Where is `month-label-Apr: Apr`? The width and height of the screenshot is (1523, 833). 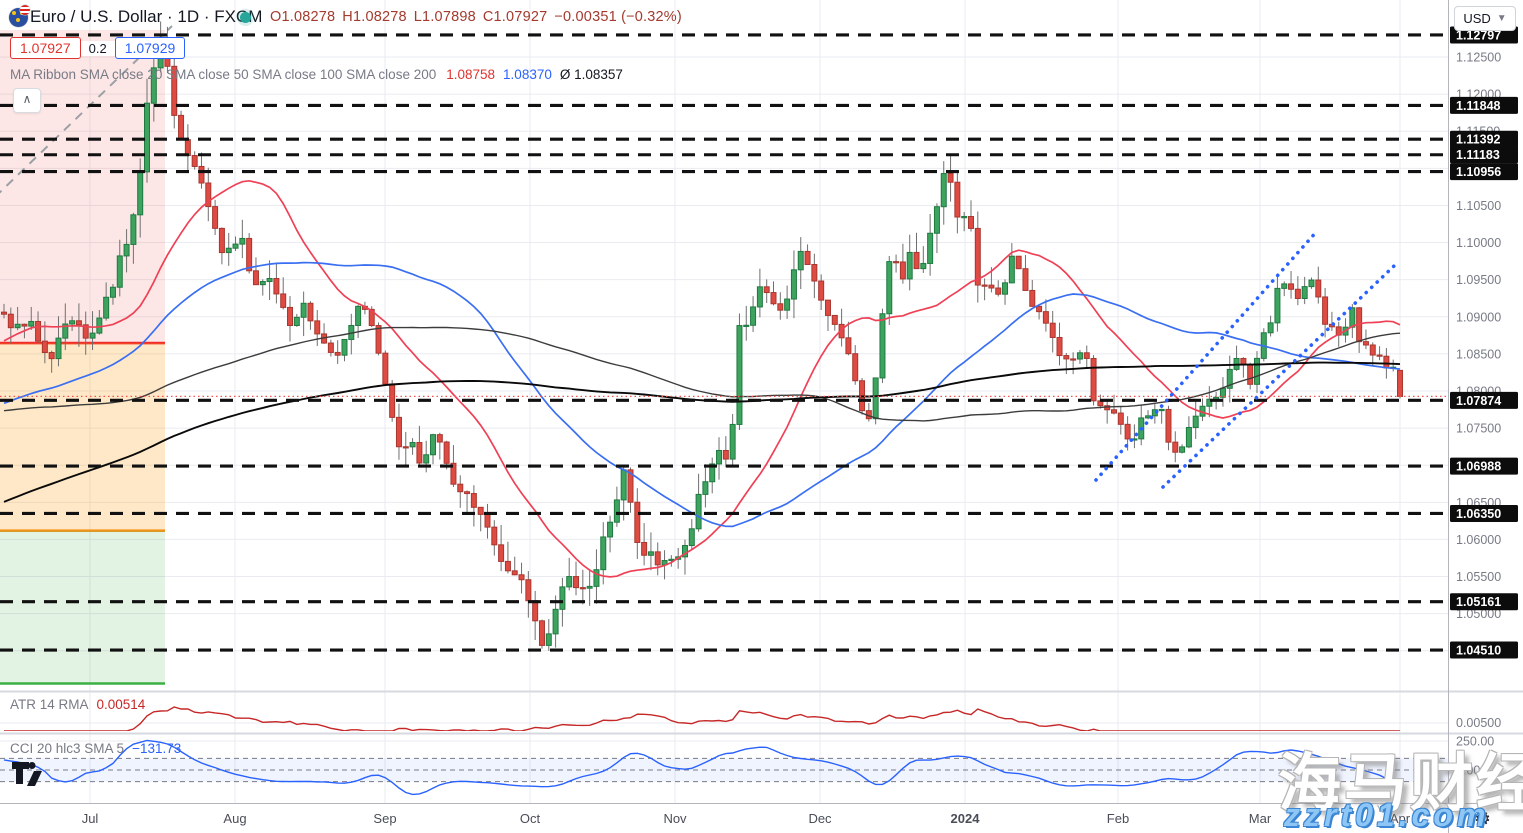
month-label-Apr: Apr is located at coordinates (1400, 818).